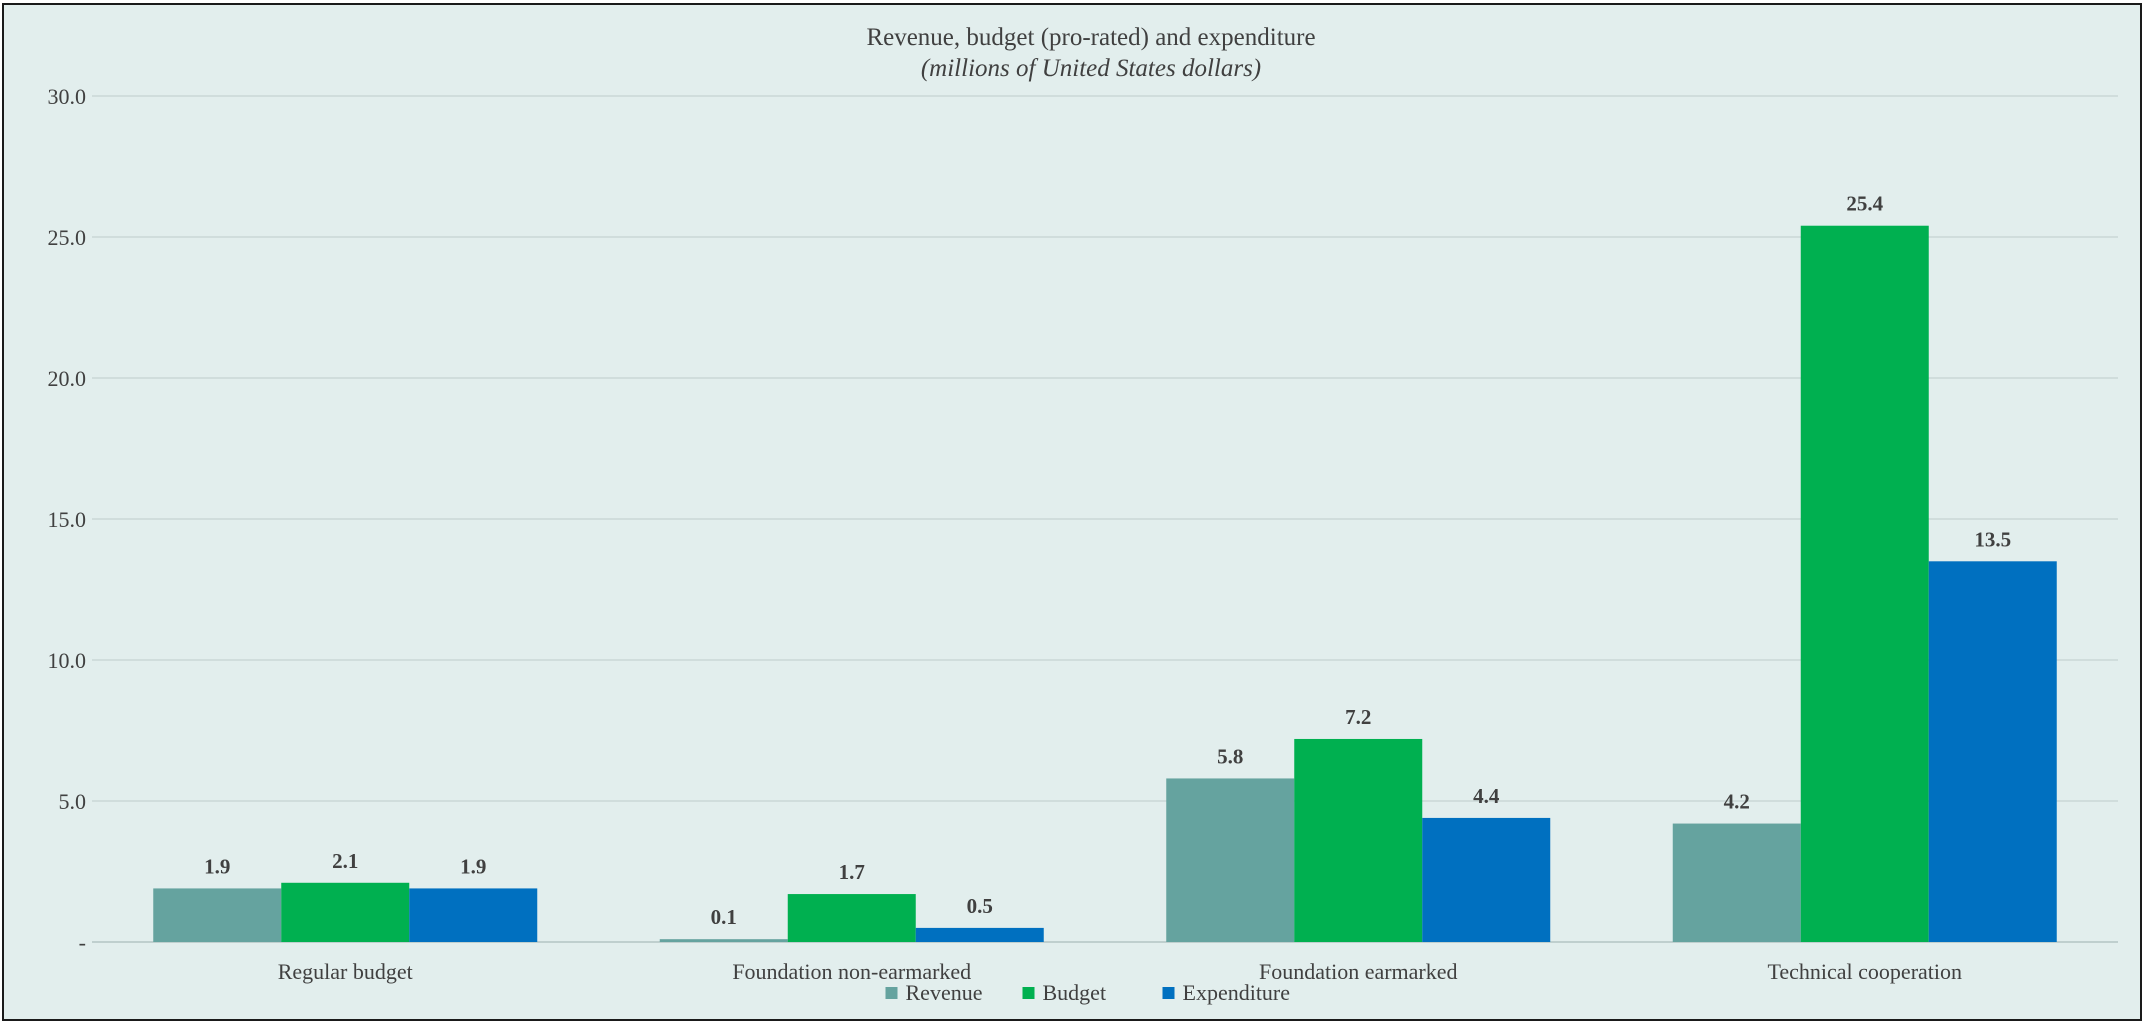  Describe the element at coordinates (67, 378) in the screenshot. I see `y-tick-label: 20.0` at that location.